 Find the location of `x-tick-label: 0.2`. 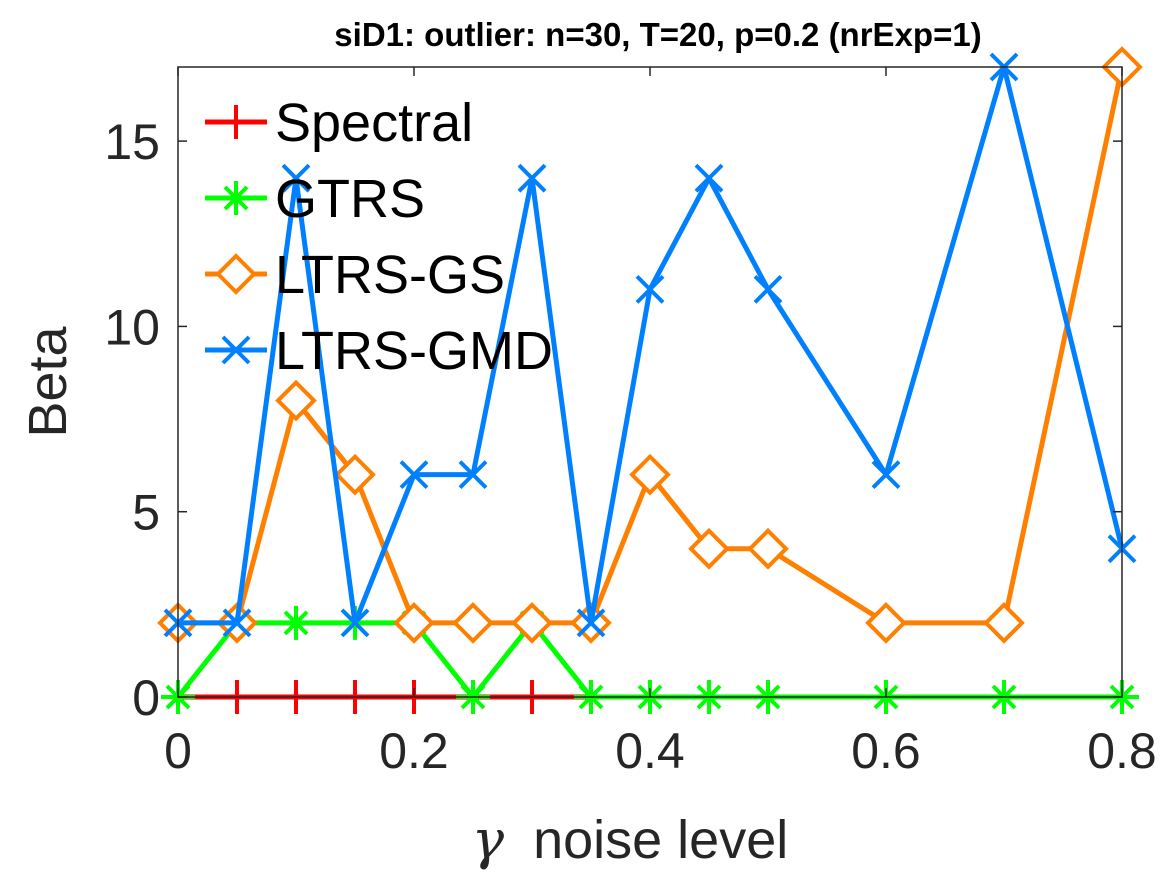

x-tick-label: 0.2 is located at coordinates (414, 751).